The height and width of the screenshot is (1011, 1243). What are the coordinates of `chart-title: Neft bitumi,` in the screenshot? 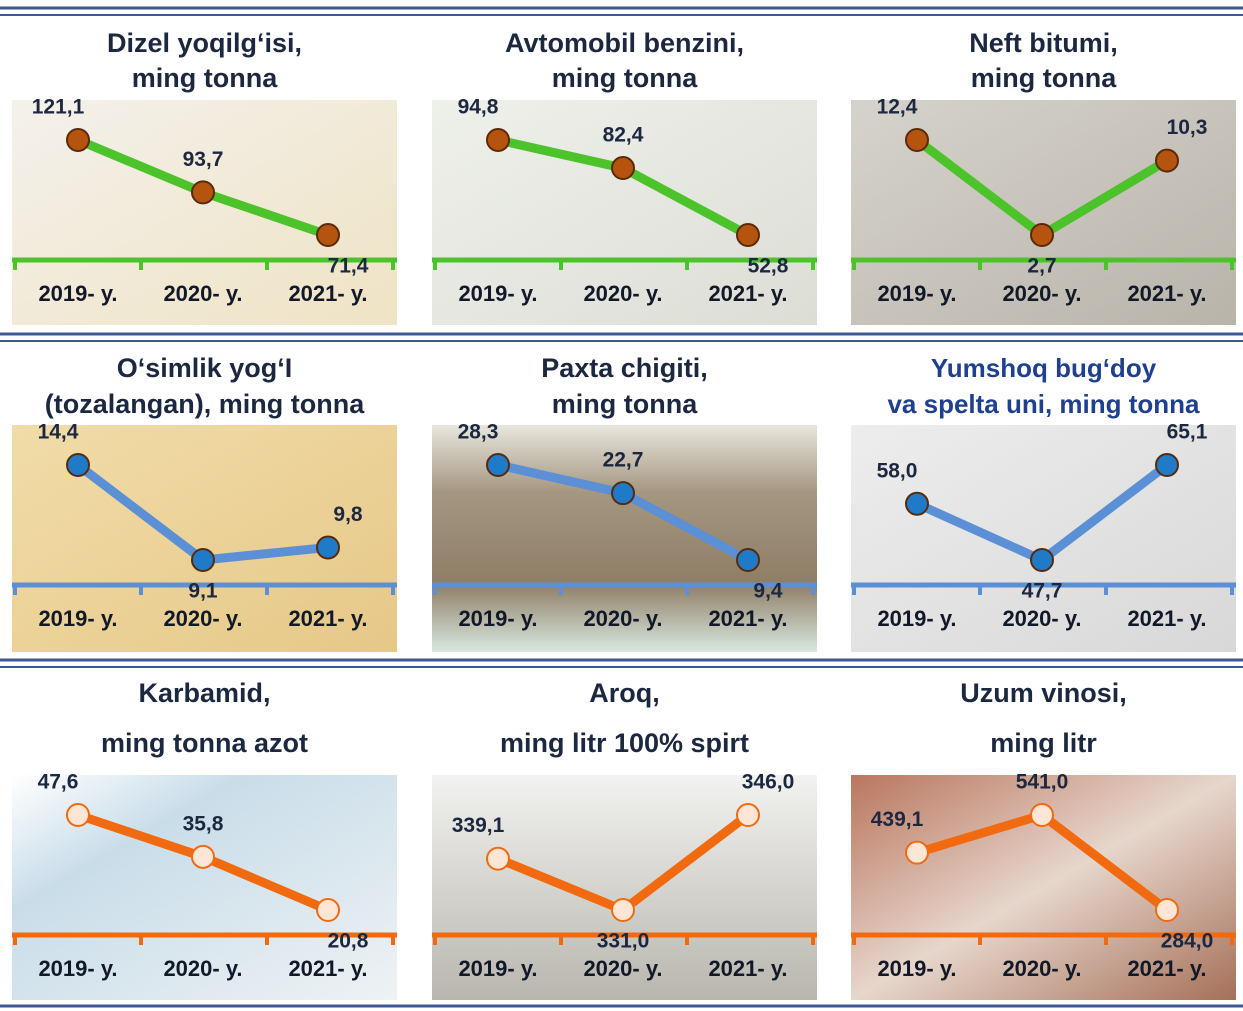 It's located at (1043, 43).